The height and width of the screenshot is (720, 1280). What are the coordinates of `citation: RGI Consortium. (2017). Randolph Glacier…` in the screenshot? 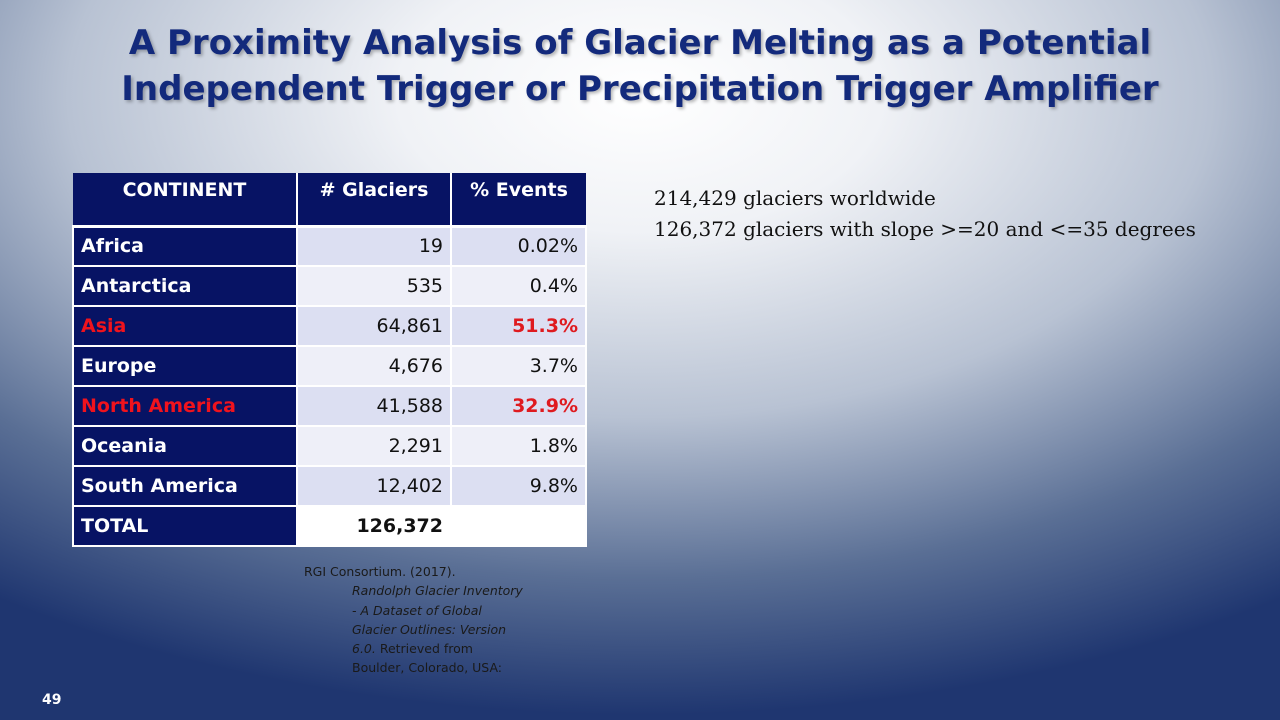 It's located at (414, 620).